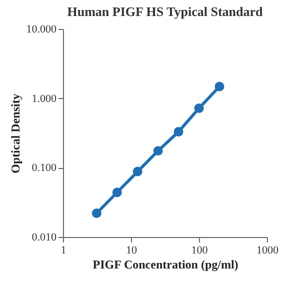 The height and width of the screenshot is (300, 300). What do you see at coordinates (267, 250) in the screenshot?
I see `x-tick-label: 1000` at bounding box center [267, 250].